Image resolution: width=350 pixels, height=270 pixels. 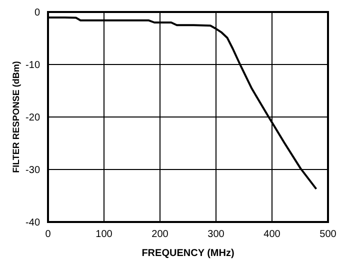 I want to click on x-tick-label: 200, so click(x=160, y=234).